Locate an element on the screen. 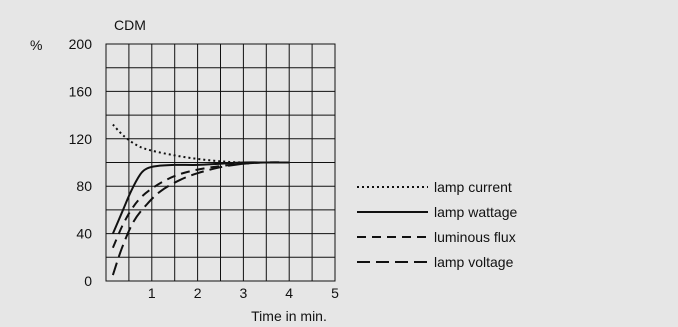 The image size is (678, 327). x-axis-label: Time in min. is located at coordinates (289, 316).